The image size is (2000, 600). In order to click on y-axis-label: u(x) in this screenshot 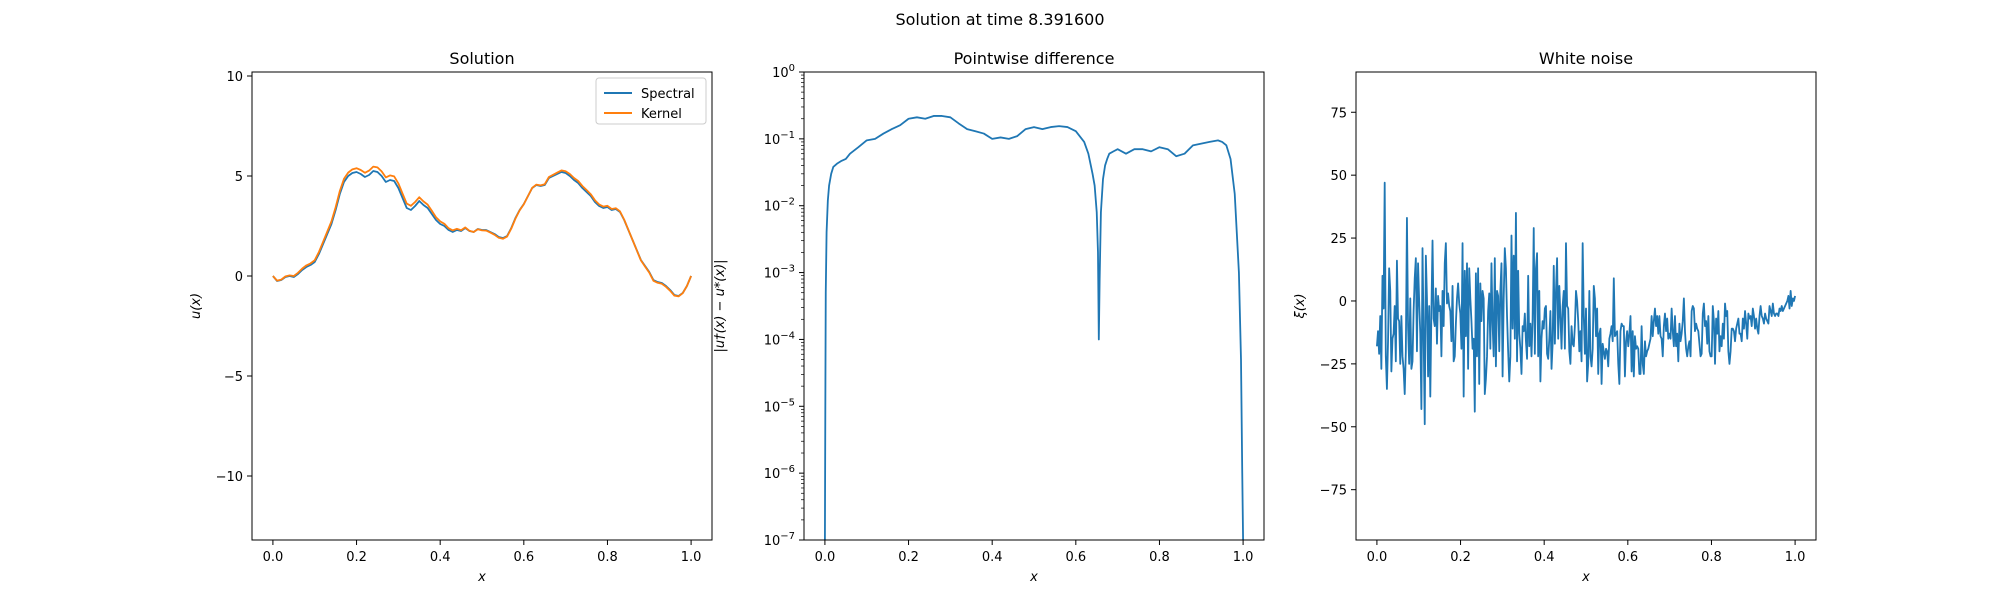, I will do `click(196, 306)`.